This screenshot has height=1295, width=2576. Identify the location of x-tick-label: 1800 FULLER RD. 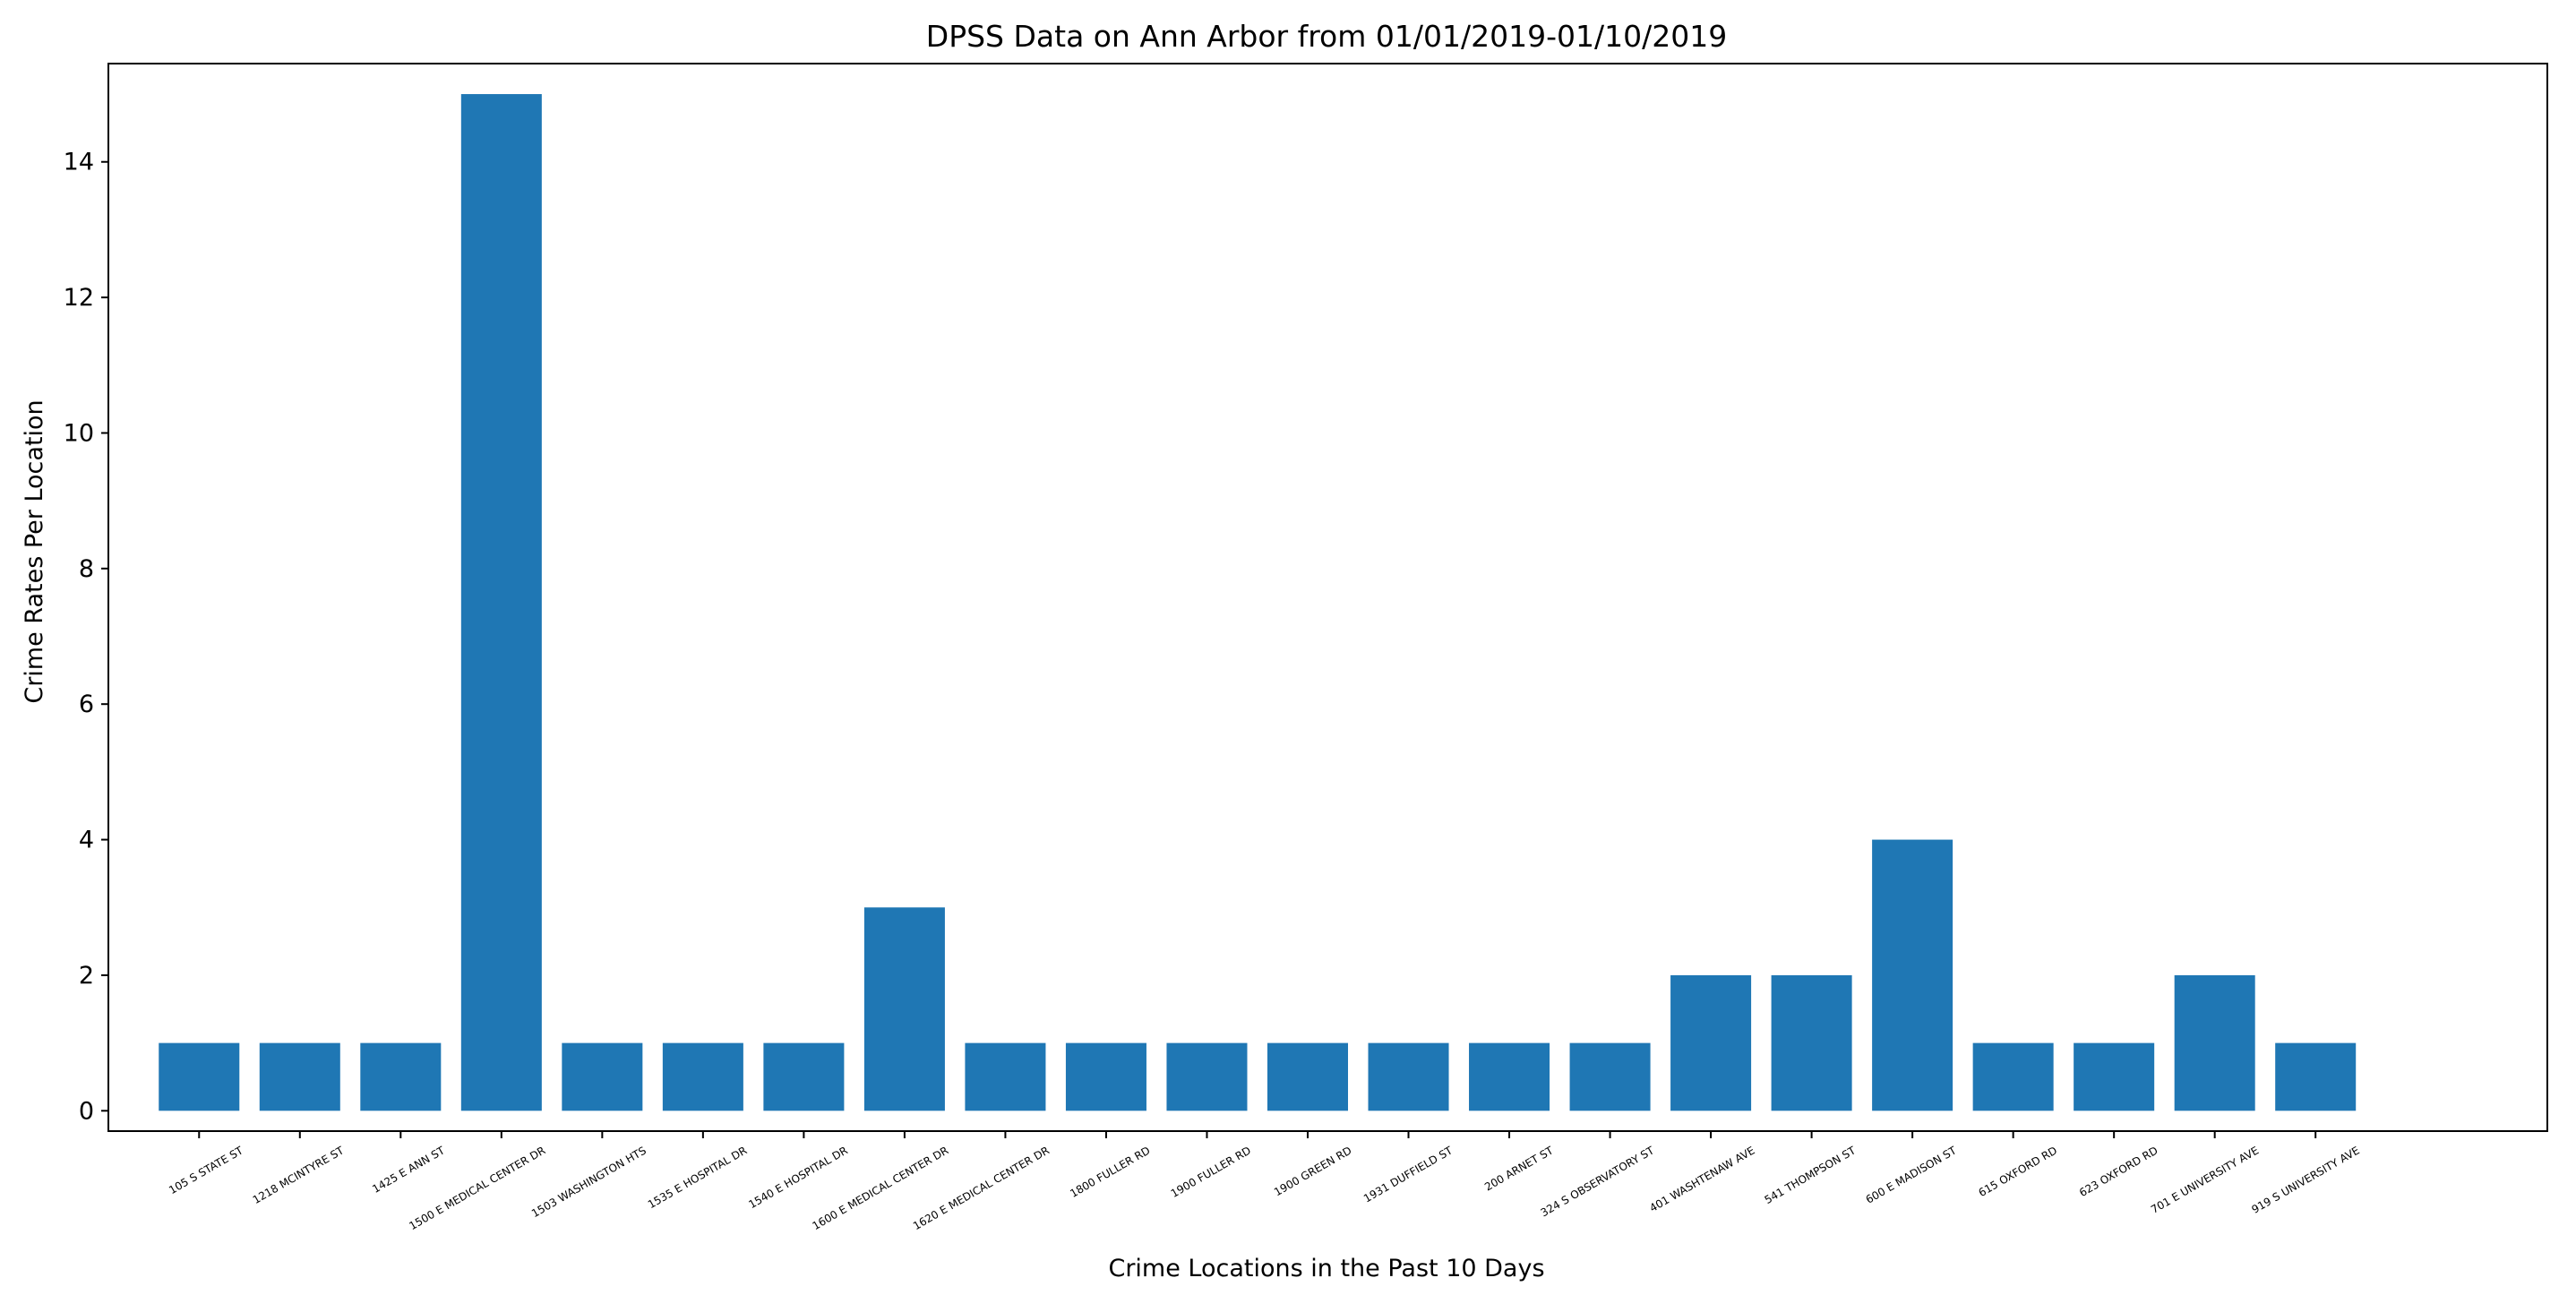
(1110, 1172).